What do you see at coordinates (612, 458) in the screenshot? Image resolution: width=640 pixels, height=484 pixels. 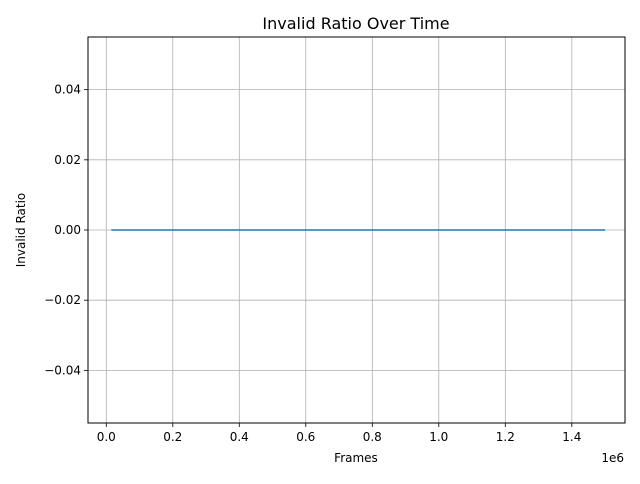 I see `x-axis-offset-label: 1e6` at bounding box center [612, 458].